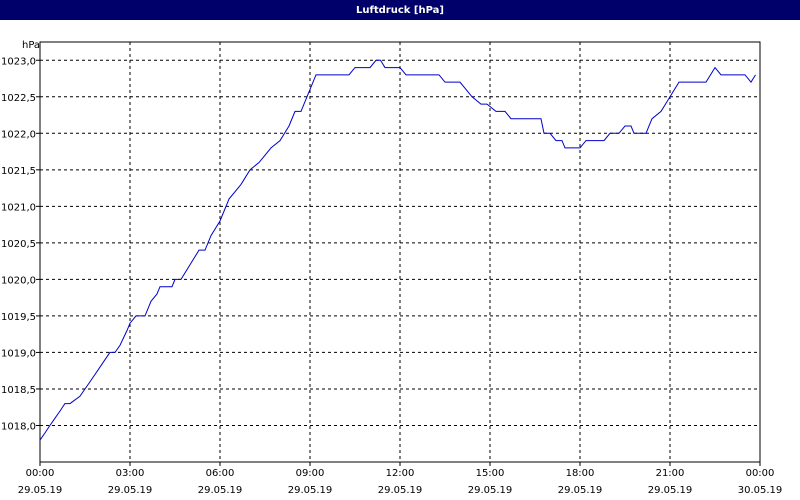  What do you see at coordinates (18, 426) in the screenshot?
I see `y-tick-label: 1018,0` at bounding box center [18, 426].